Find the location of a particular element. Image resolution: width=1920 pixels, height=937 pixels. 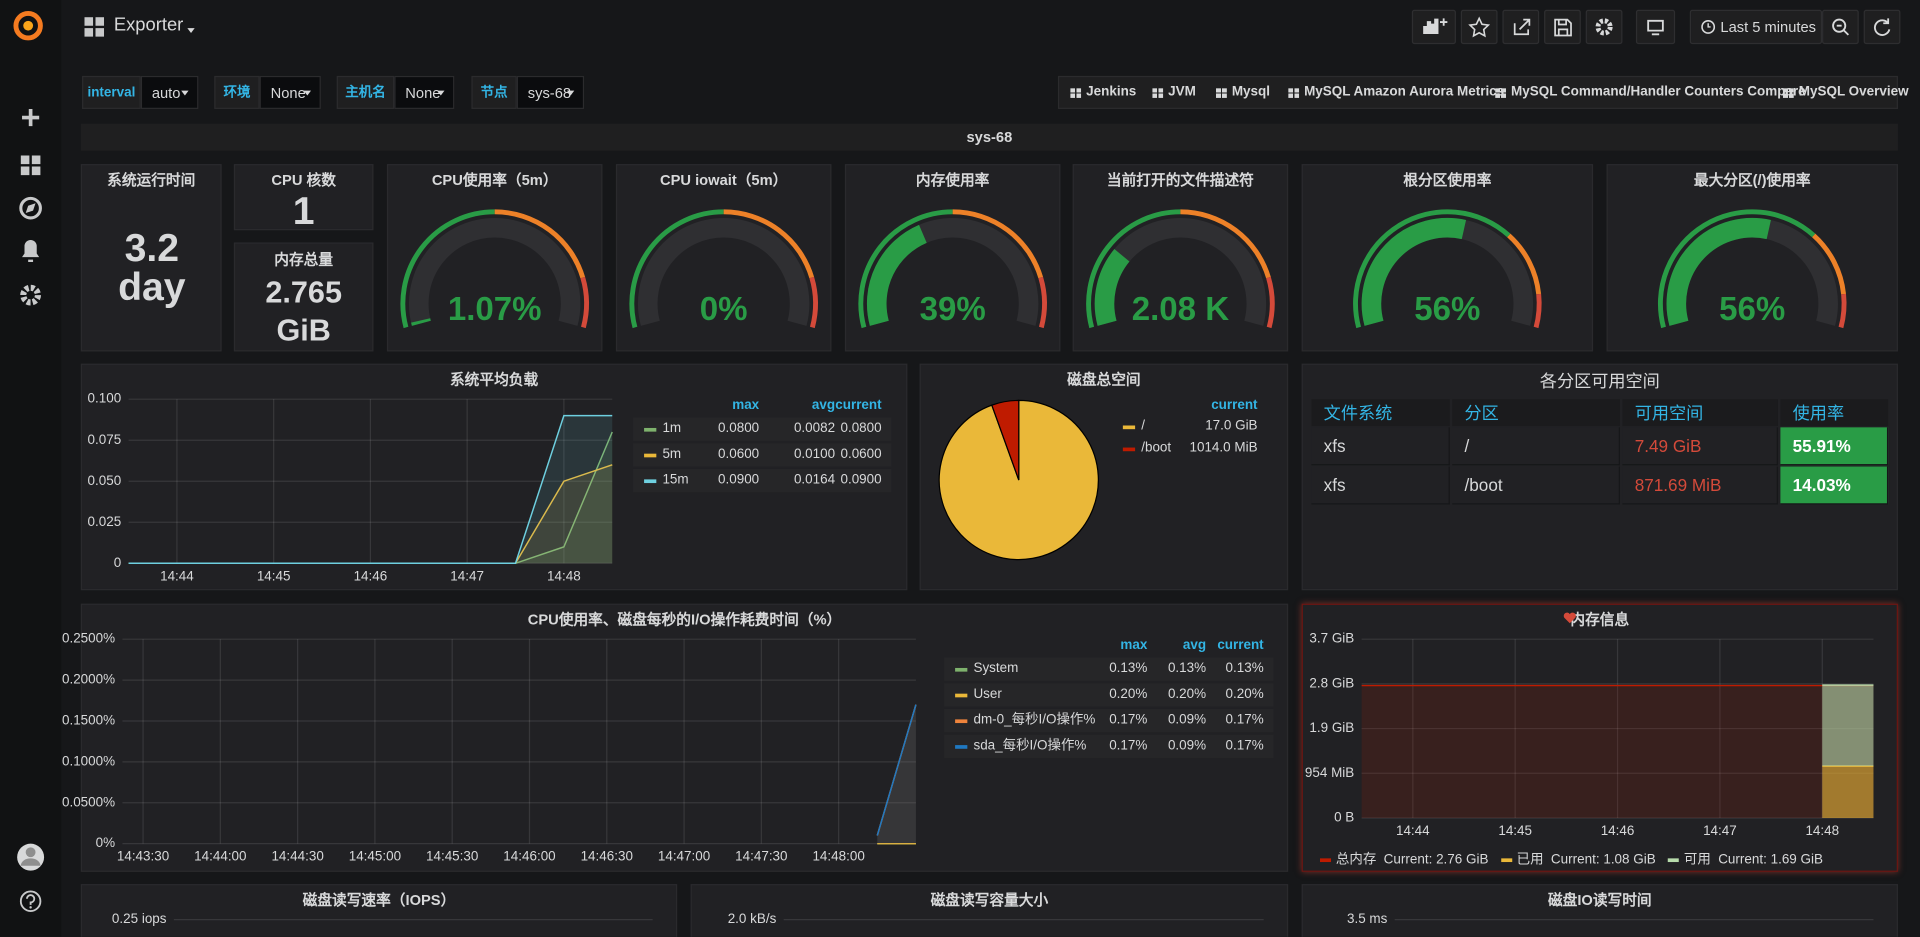

legend-item: 总内存 Current: 2.76 GiB is located at coordinates (1404, 859).